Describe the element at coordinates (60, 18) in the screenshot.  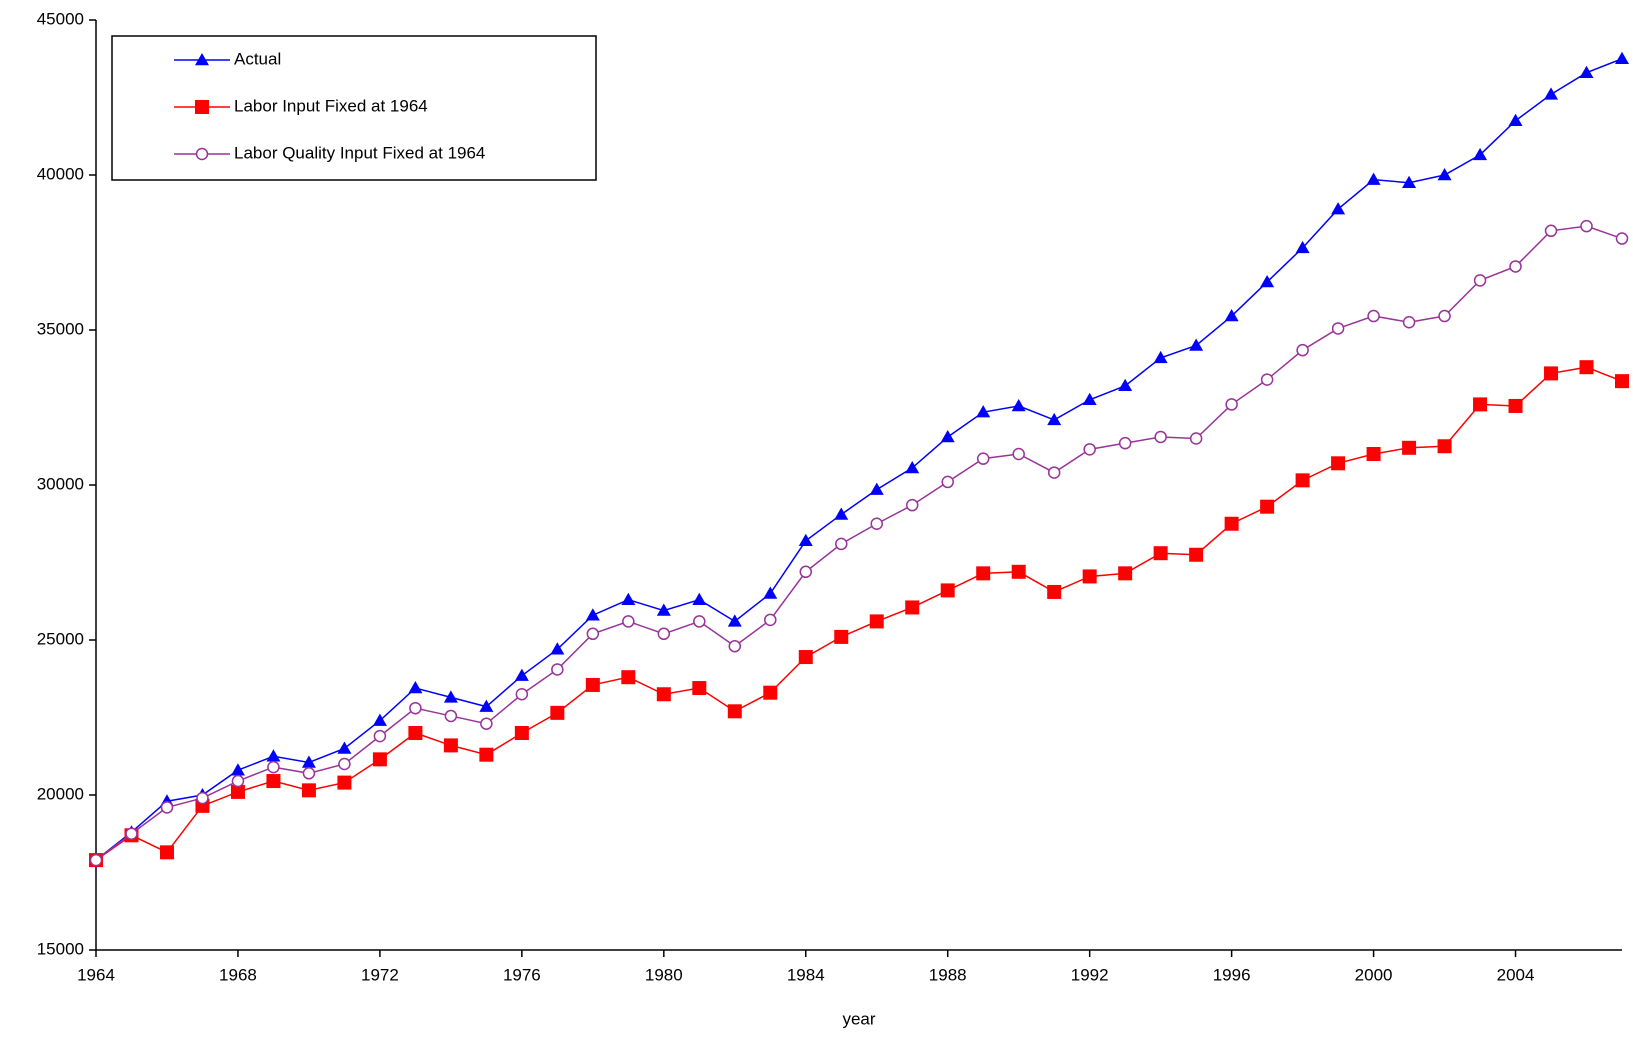
I see `y-tick-label: 45000` at that location.